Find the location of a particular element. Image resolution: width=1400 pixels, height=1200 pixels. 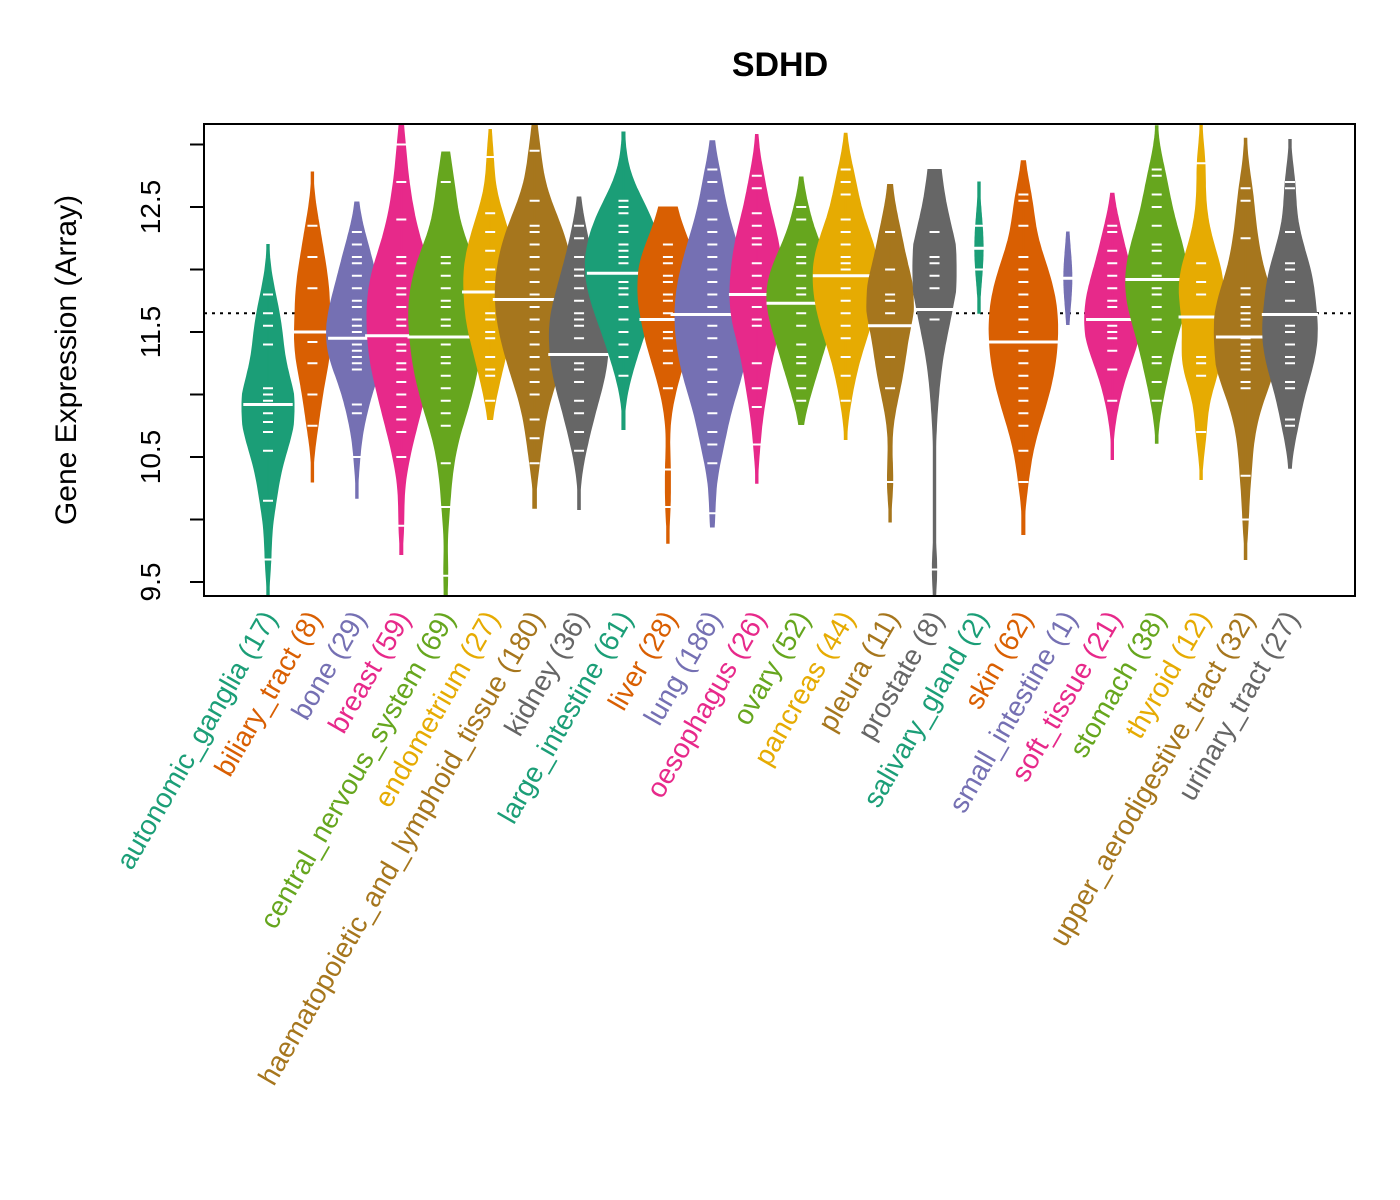

violin-pancreas is located at coordinates (845, 286).